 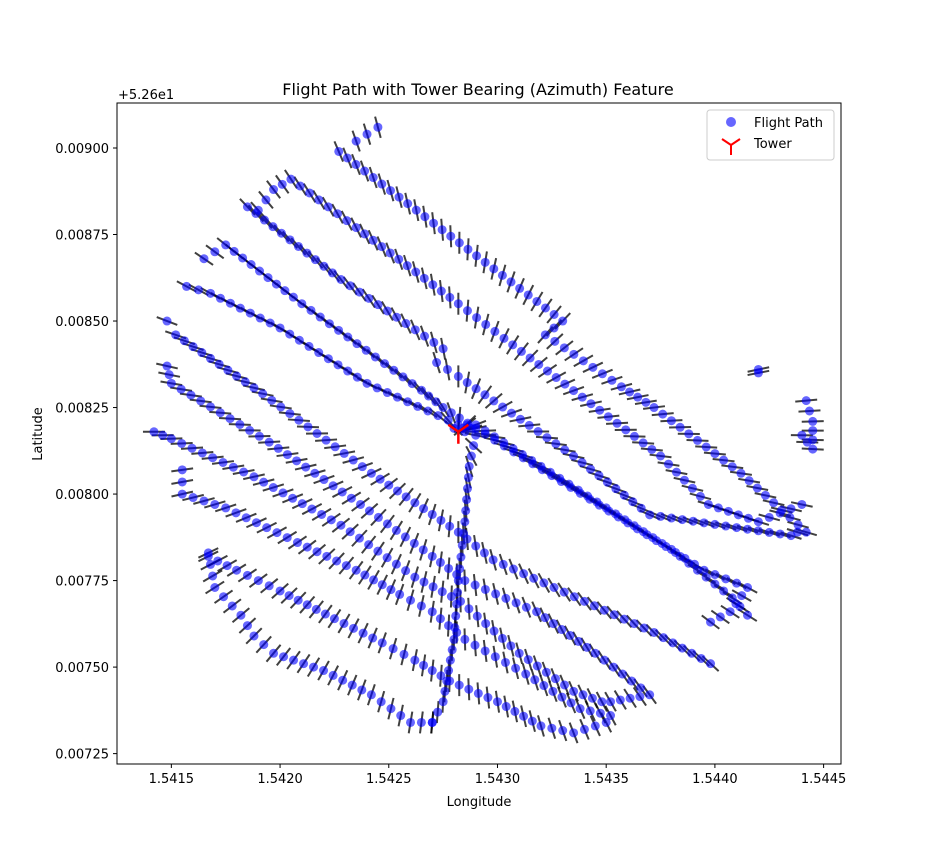 I want to click on y-tick-label: 0.00725, so click(x=82, y=755).